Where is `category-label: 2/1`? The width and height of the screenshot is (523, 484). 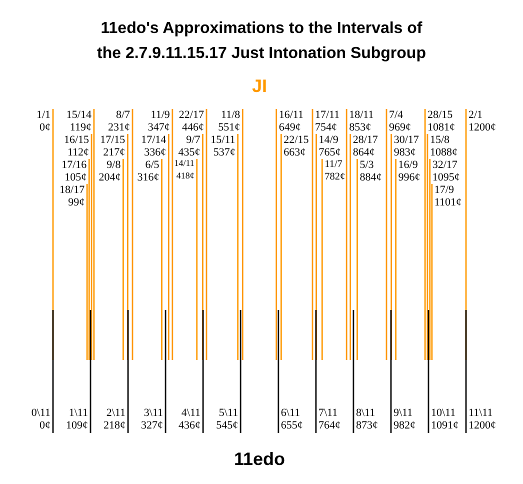 category-label: 2/1 is located at coordinates (475, 115).